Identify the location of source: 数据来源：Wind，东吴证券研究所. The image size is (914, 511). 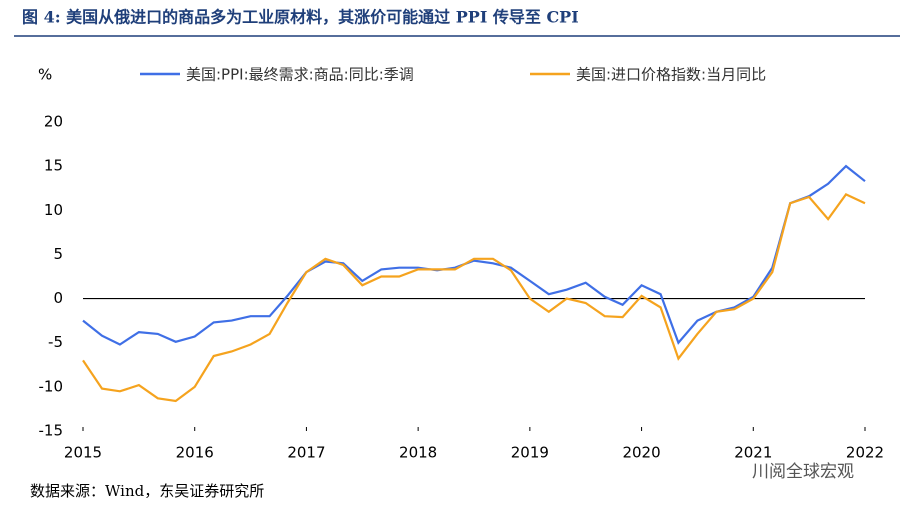
(147, 491).